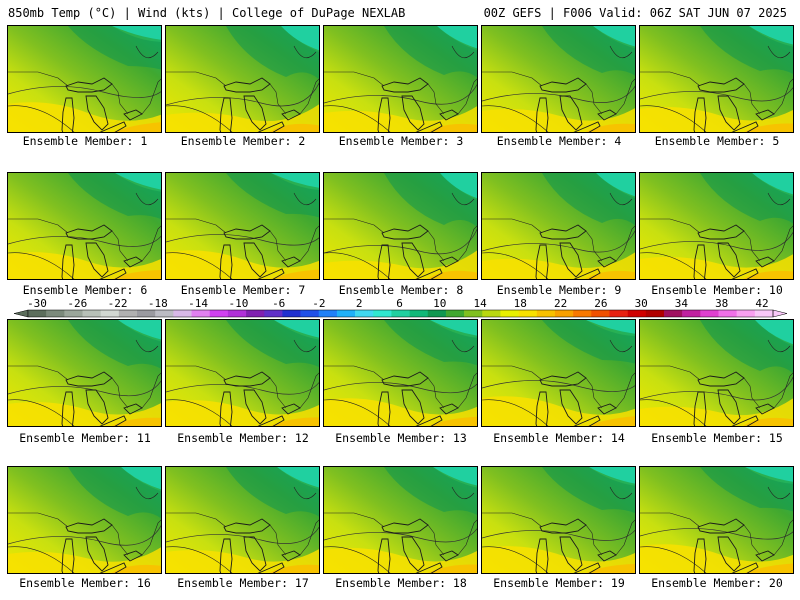 The width and height of the screenshot is (800, 600). Describe the element at coordinates (559, 438) in the screenshot. I see `ensemble-member-label: Ensemble Member: 14` at that location.